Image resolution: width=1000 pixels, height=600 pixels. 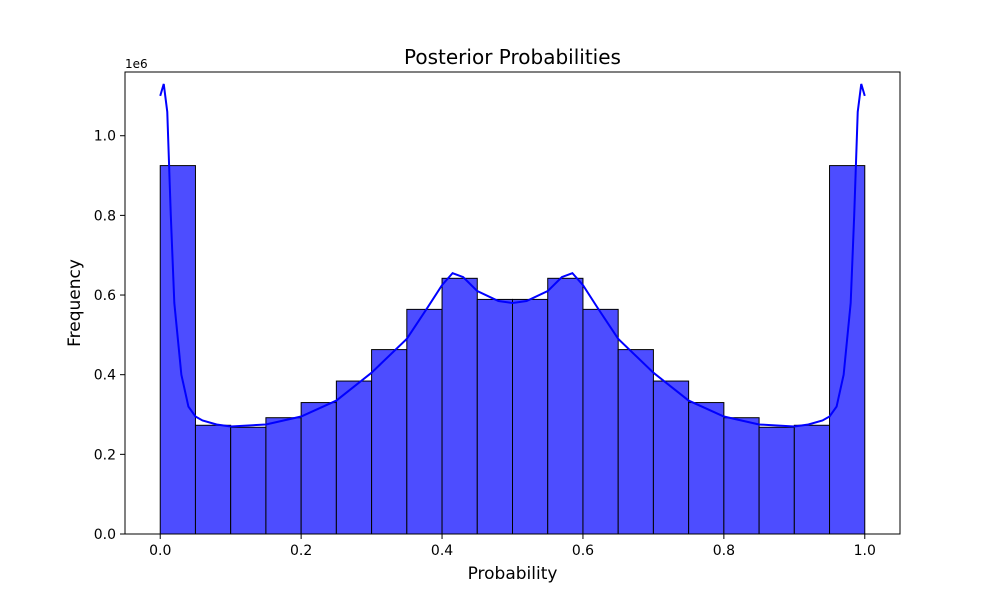 I want to click on x-axis-label: Probability, so click(x=513, y=574).